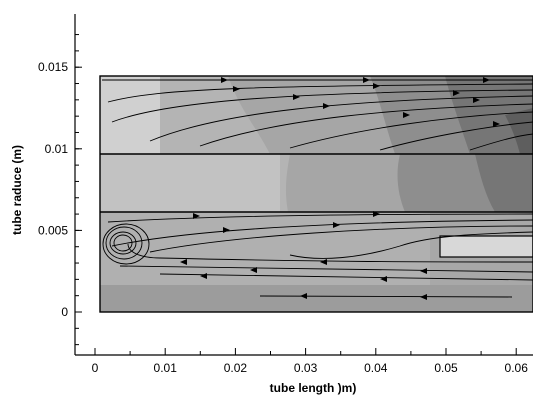 This screenshot has height=398, width=533. What do you see at coordinates (517, 368) in the screenshot?
I see `x-tick-label: 0.06` at bounding box center [517, 368].